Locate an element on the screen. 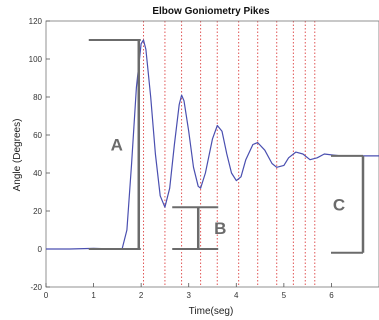 The height and width of the screenshot is (320, 379). x-tick-label: 2 is located at coordinates (141, 295).